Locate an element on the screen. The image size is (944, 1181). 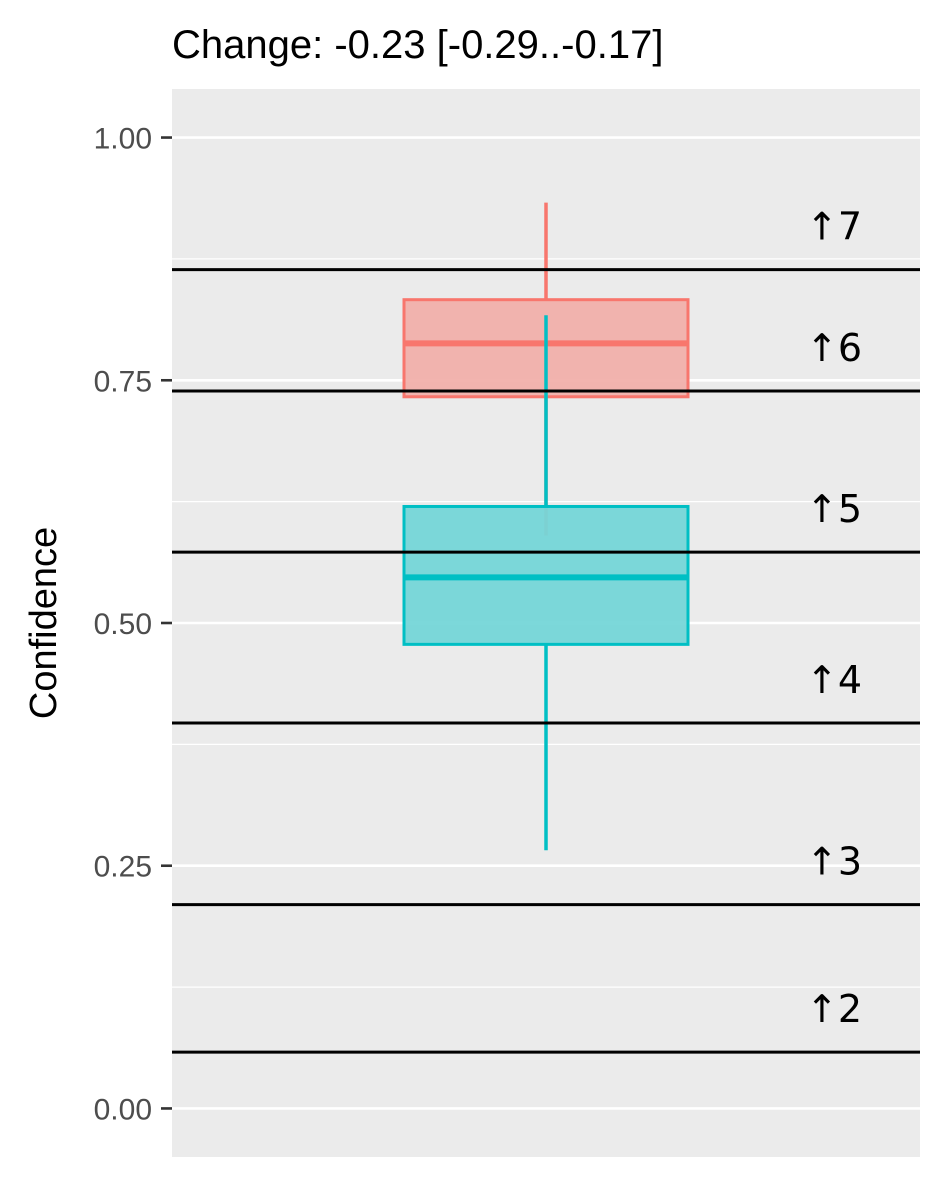
threshold-label: ↑6 is located at coordinates (834, 348).